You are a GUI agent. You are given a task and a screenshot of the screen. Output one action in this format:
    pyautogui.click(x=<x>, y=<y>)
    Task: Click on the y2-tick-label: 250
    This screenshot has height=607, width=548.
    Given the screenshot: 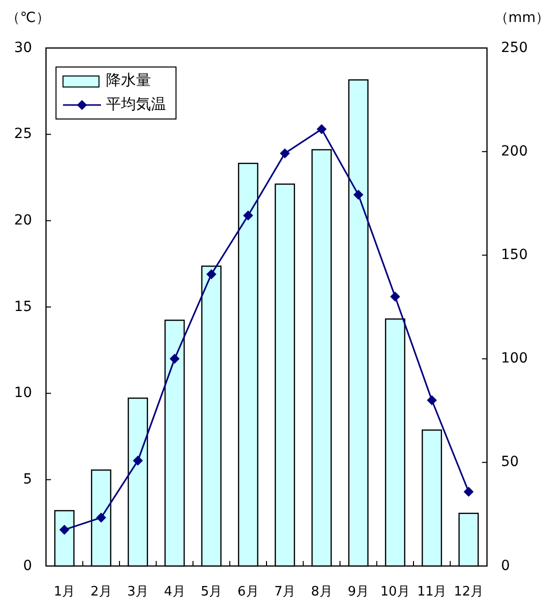 What is the action you would take?
    pyautogui.click(x=514, y=48)
    